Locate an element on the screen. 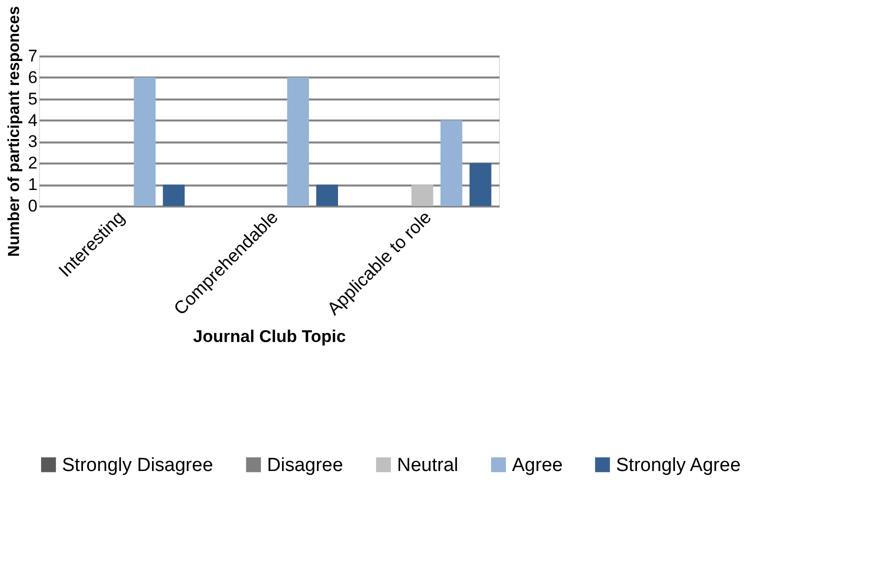 Image resolution: width=882 pixels, height=563 pixels. x-axis-title: Journal Club Topic is located at coordinates (269, 336).